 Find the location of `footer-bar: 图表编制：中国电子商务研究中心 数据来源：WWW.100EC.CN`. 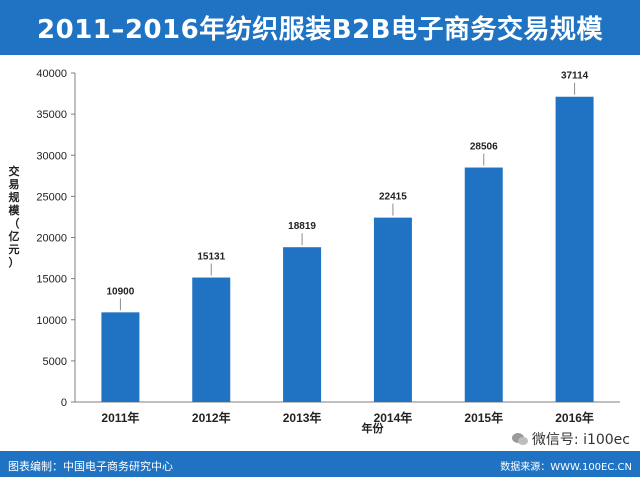

footer-bar: 图表编制：中国电子商务研究中心 数据来源：WWW.100EC.CN is located at coordinates (320, 464).